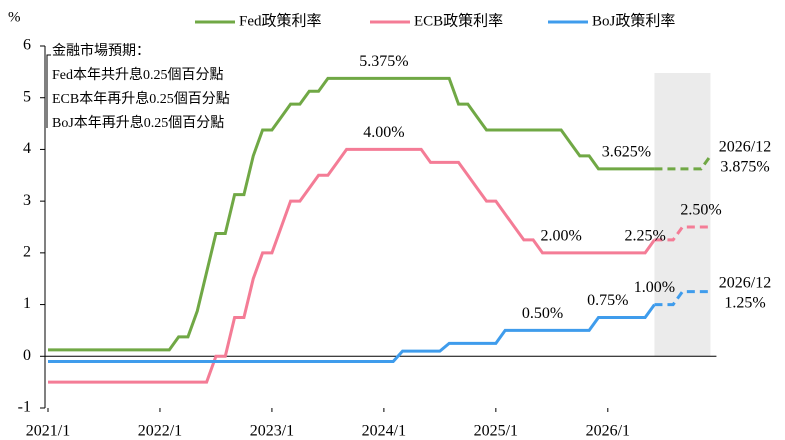 The height and width of the screenshot is (440, 785). What do you see at coordinates (383, 132) in the screenshot?
I see `value-label: 4.00%` at bounding box center [383, 132].